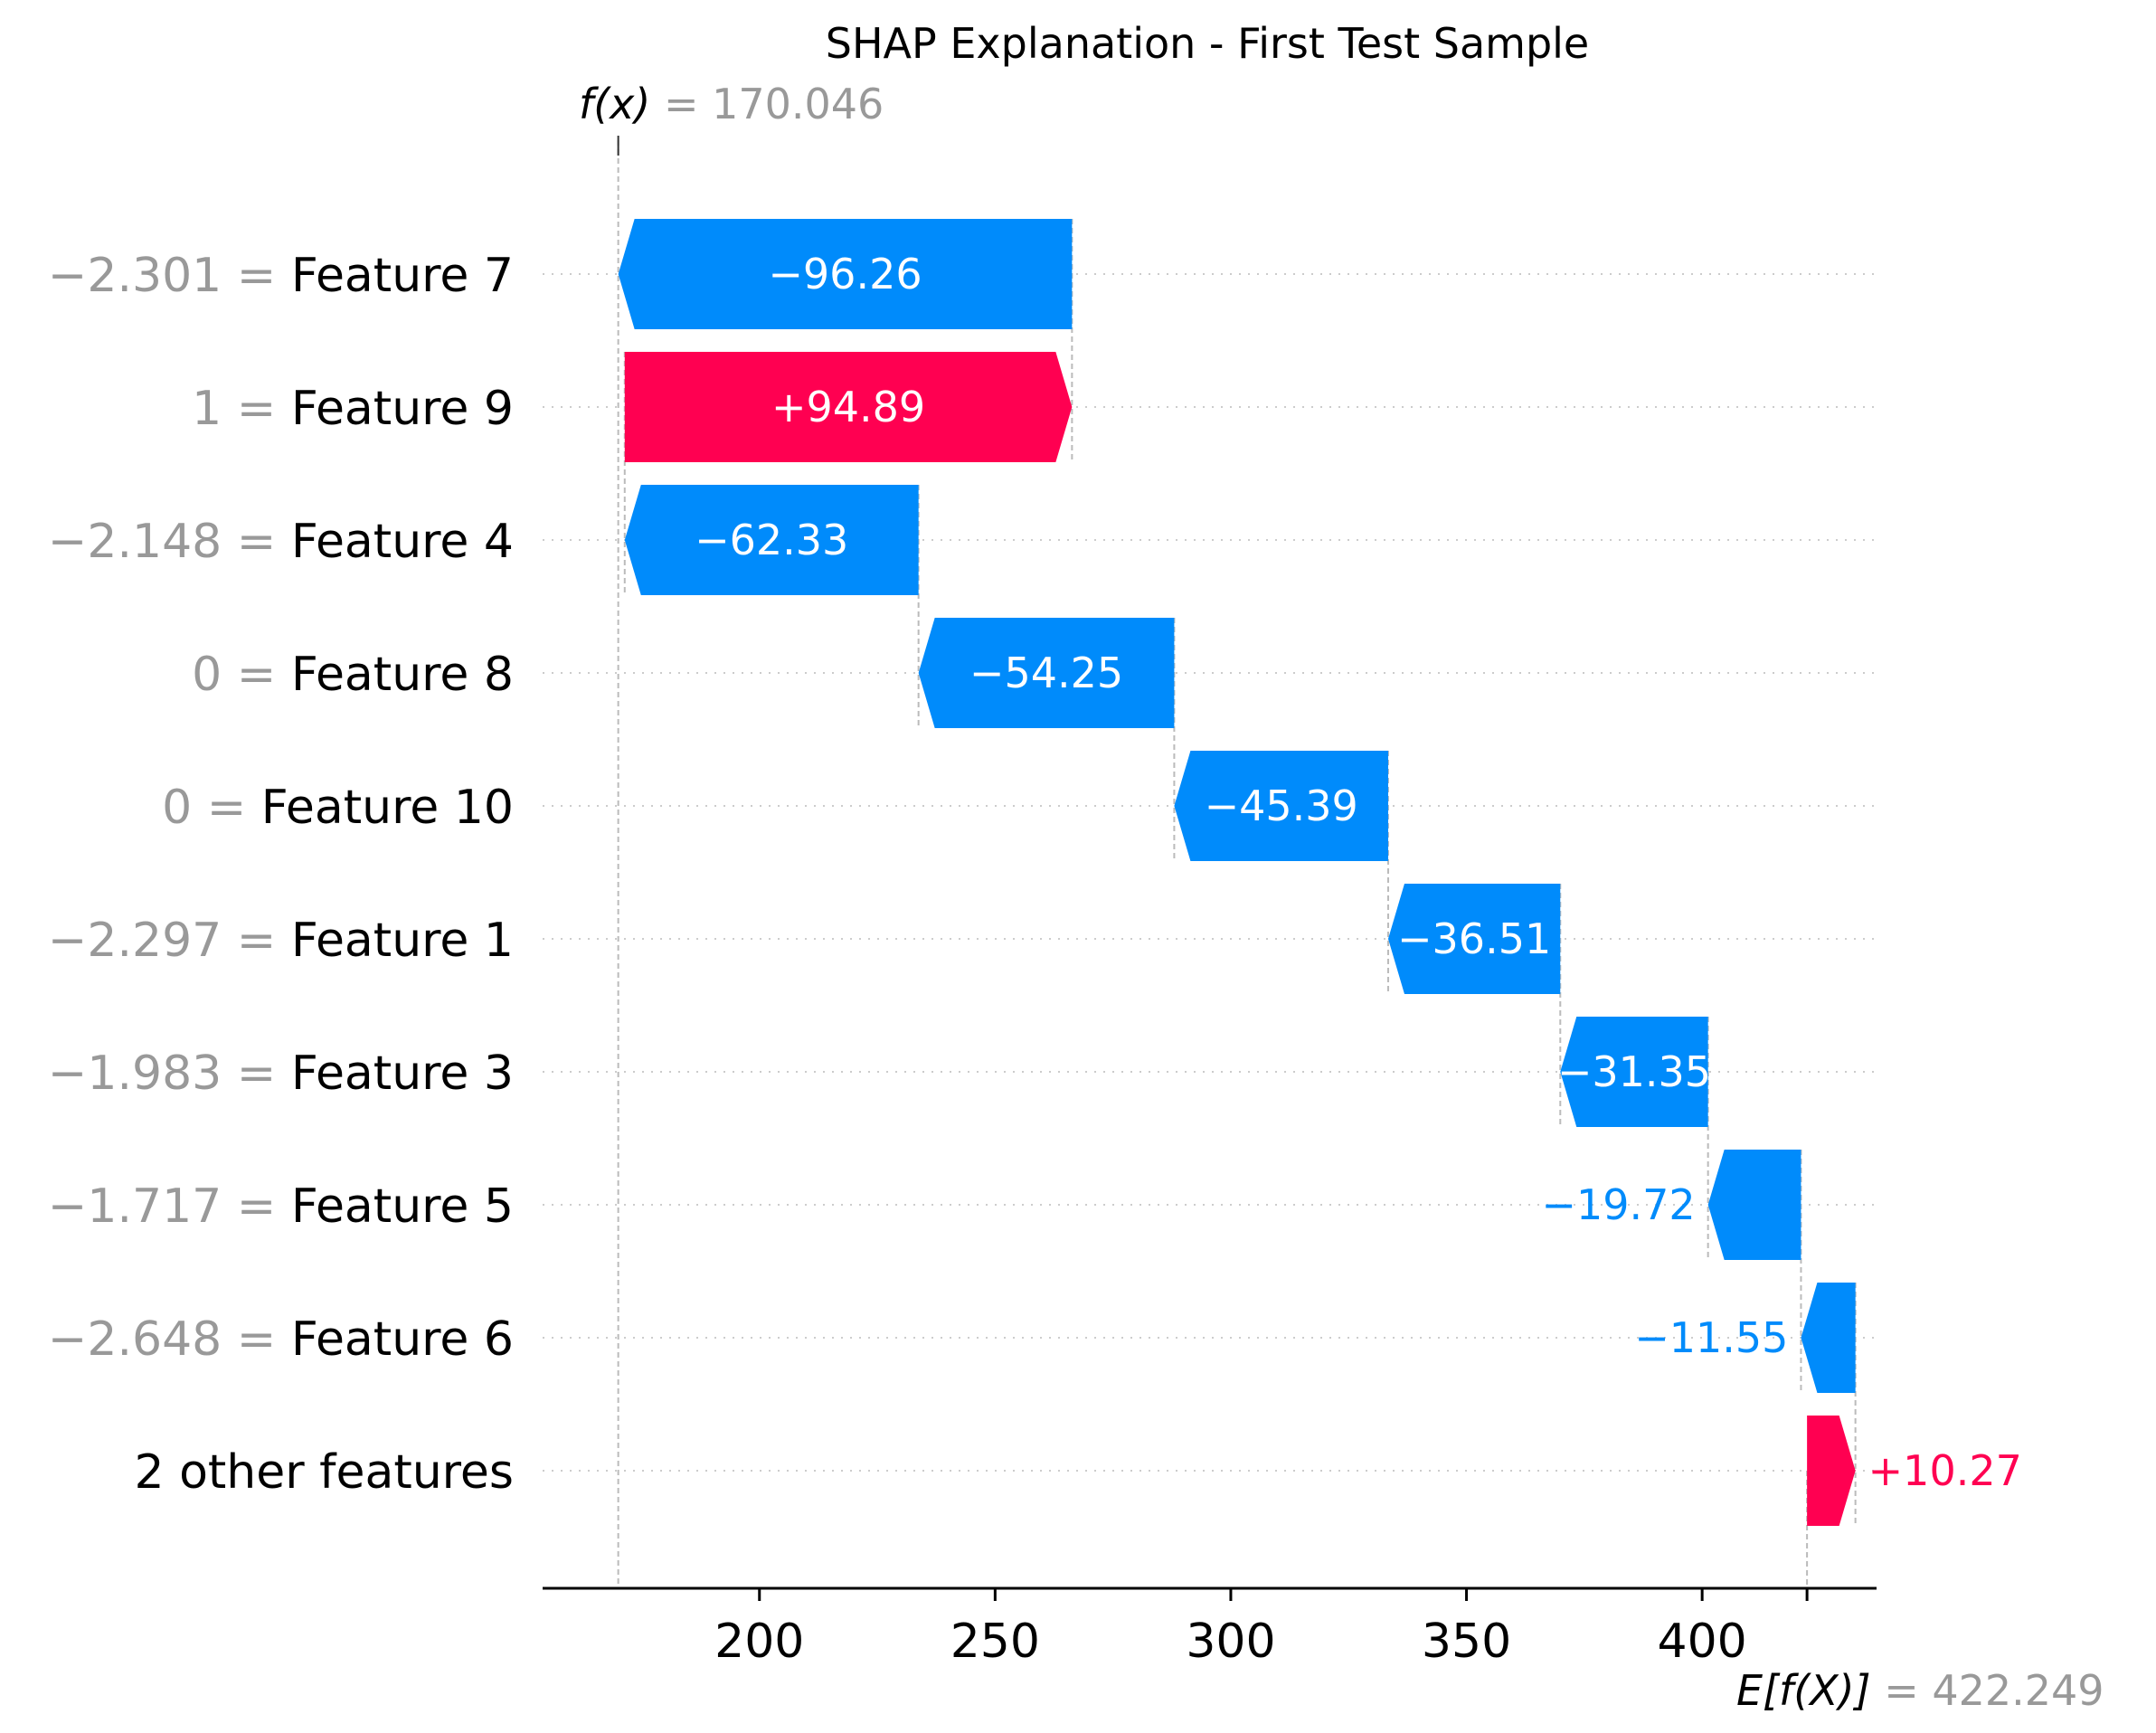 The height and width of the screenshot is (1733, 2156). Describe the element at coordinates (402, 941) in the screenshot. I see `feature-name: Feature 1` at that location.